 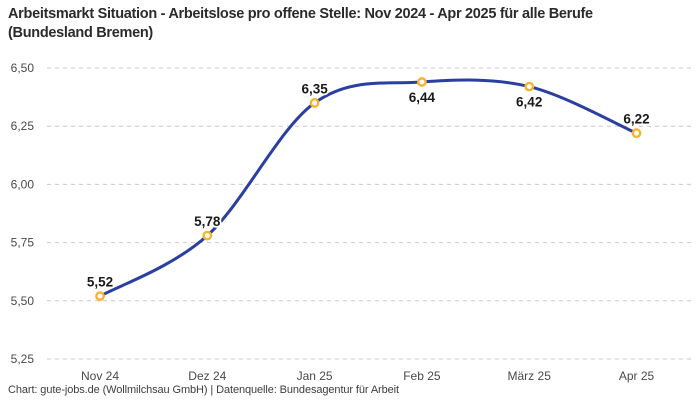 What do you see at coordinates (314, 88) in the screenshot?
I see `data-point-label: 6,35` at bounding box center [314, 88].